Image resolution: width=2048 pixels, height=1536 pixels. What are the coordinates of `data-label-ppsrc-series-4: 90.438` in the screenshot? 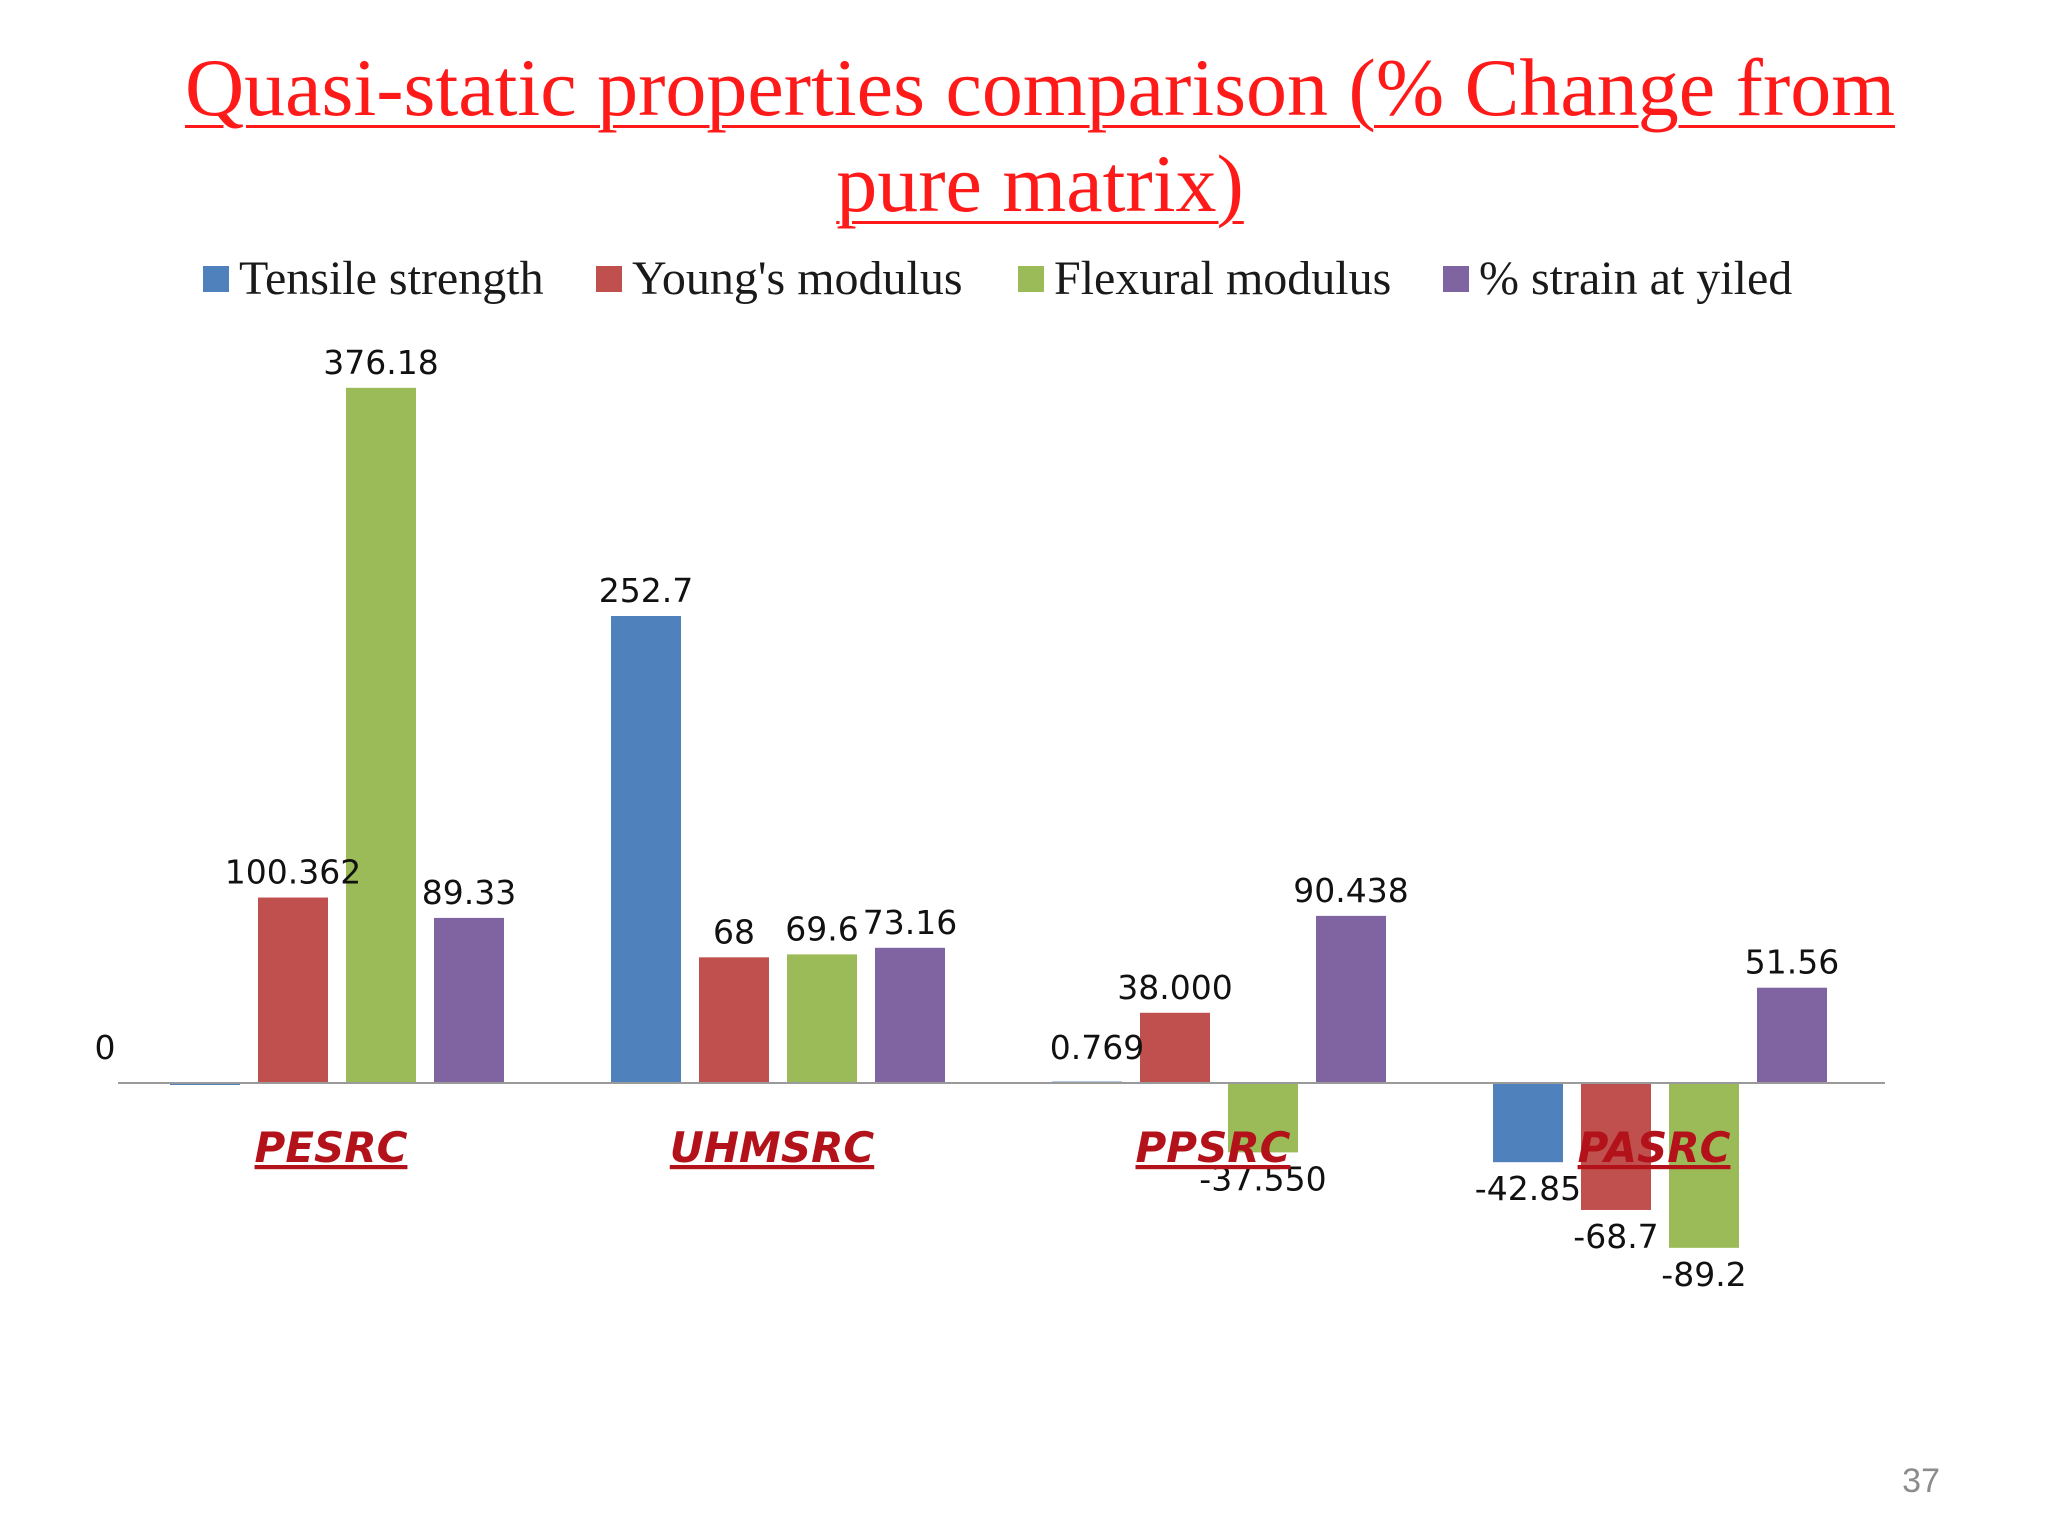 It's located at (1350, 890).